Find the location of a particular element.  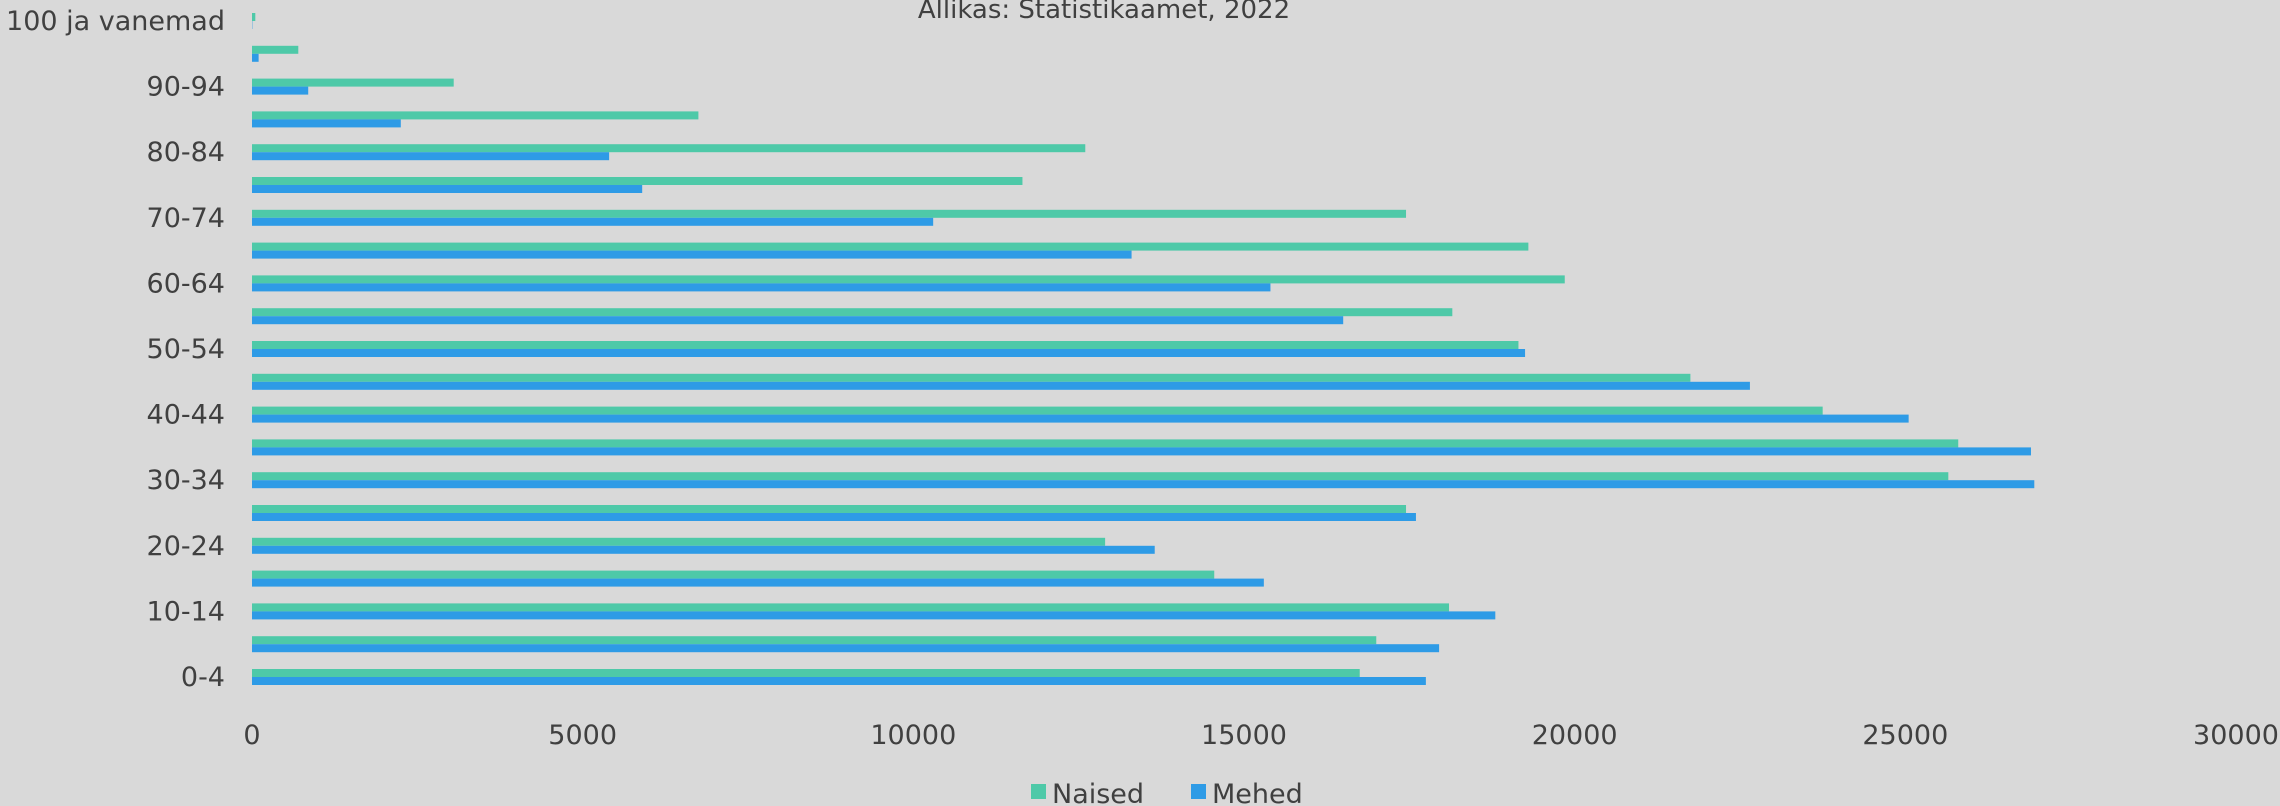

x-tick-label: 0 is located at coordinates (251, 735).